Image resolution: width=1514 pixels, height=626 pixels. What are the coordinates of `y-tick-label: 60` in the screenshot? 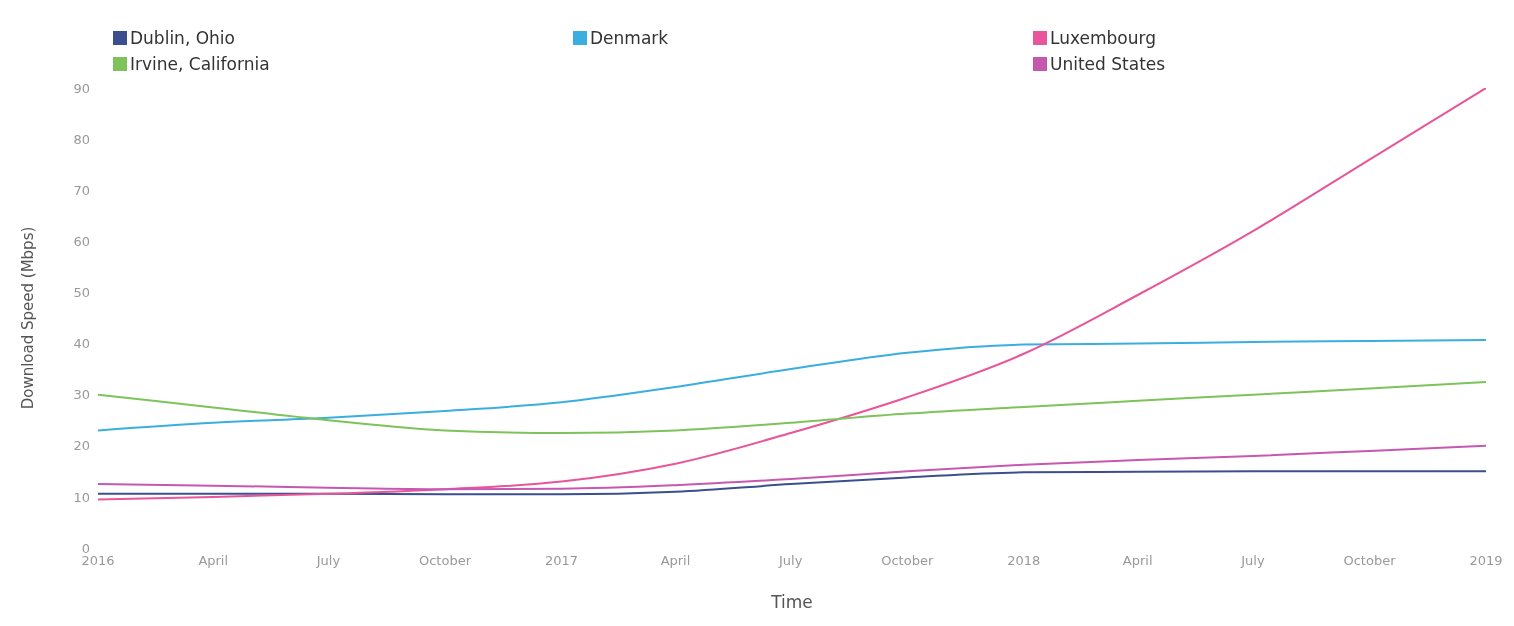 It's located at (81, 241).